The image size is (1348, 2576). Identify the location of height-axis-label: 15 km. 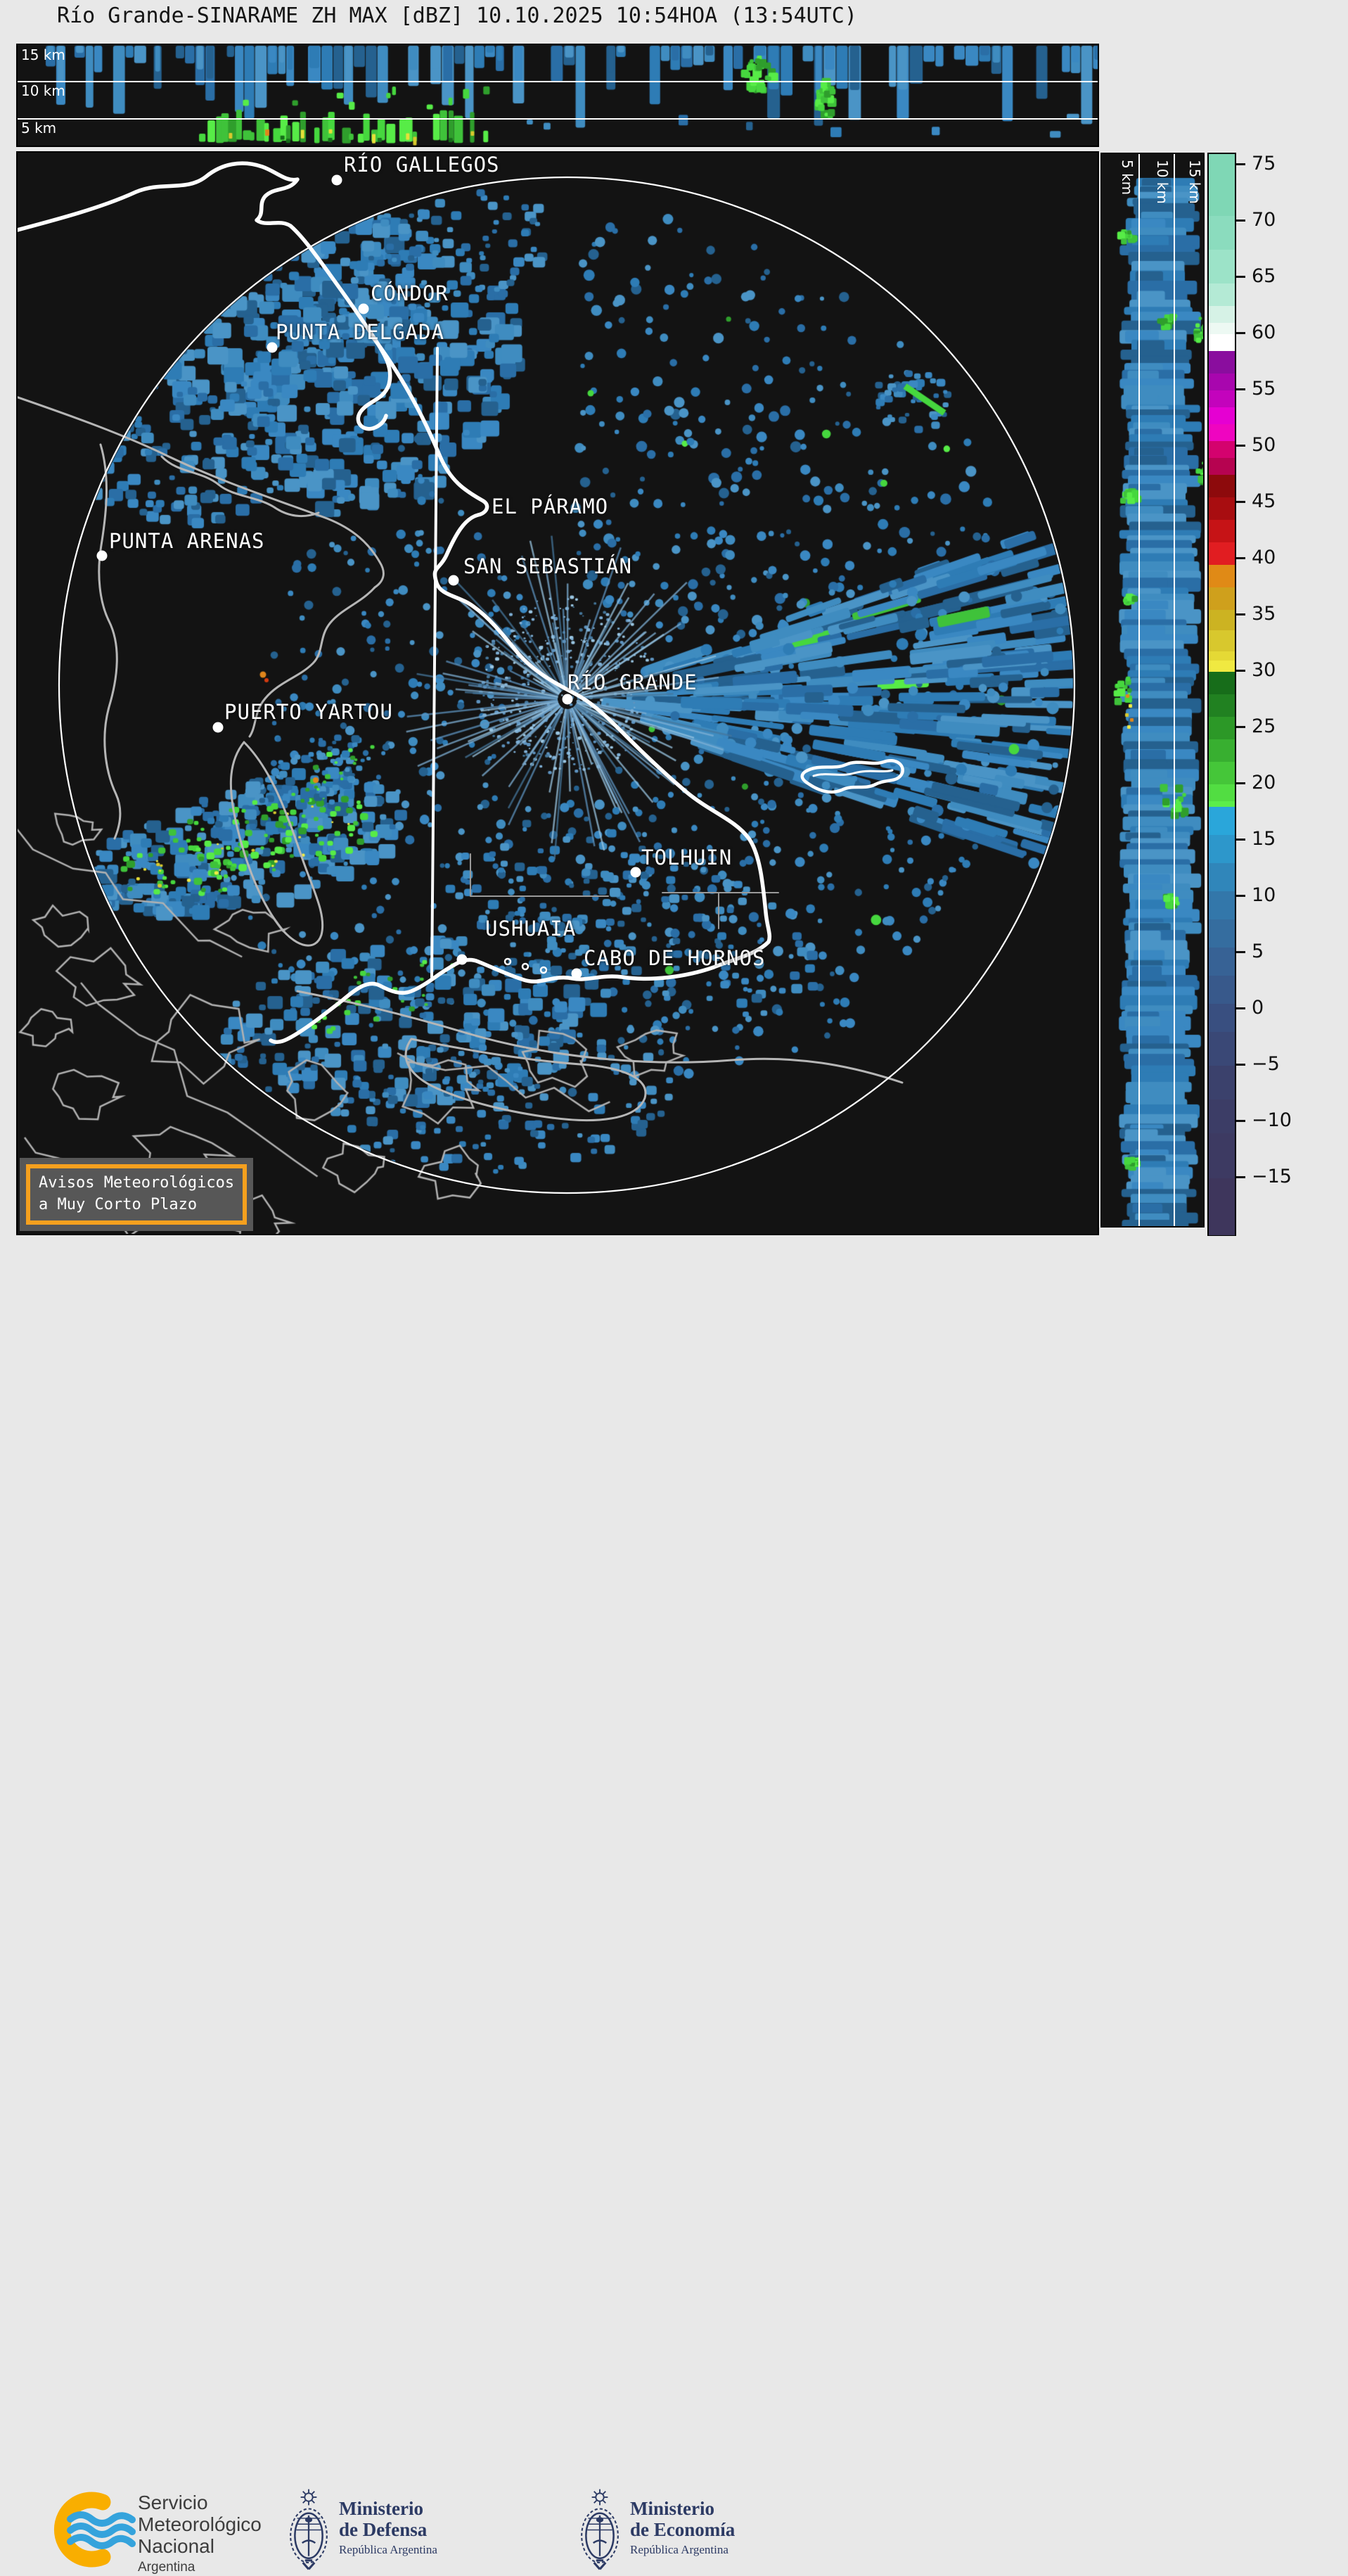
(1194, 182).